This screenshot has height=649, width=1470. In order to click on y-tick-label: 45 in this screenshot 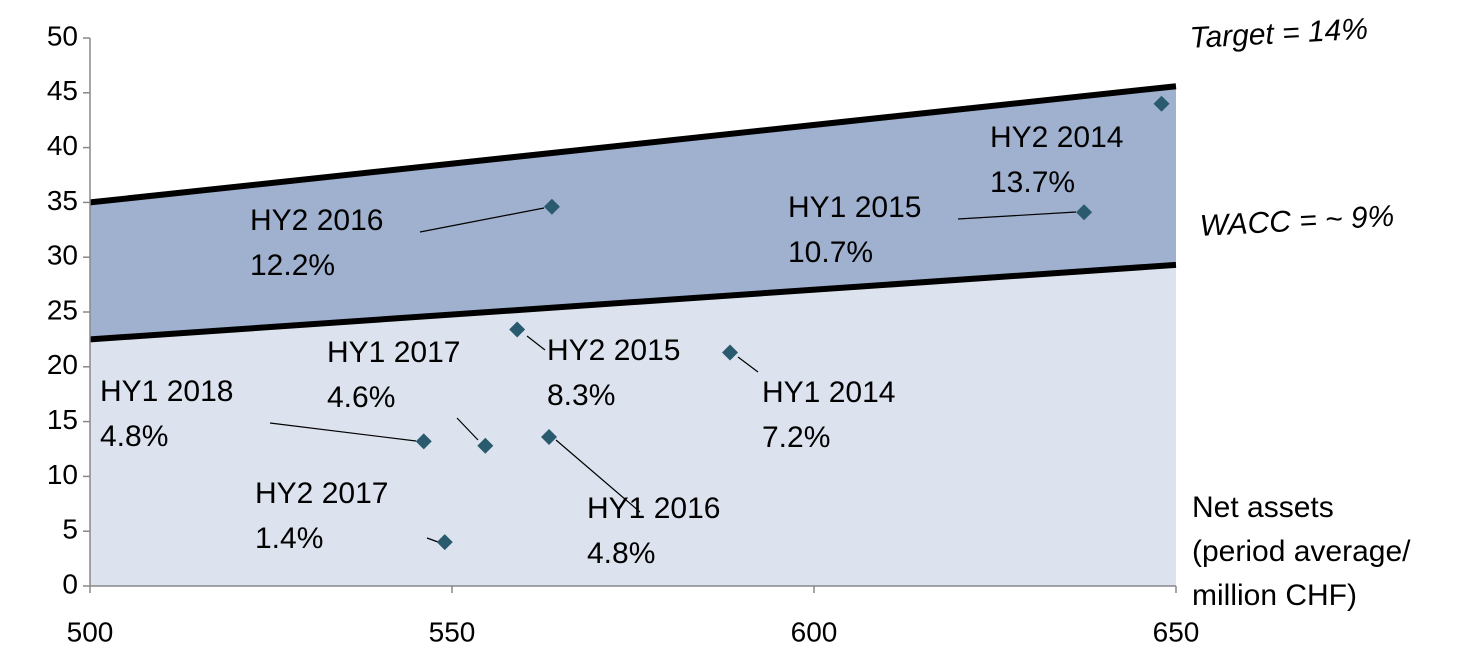, I will do `click(62, 90)`.